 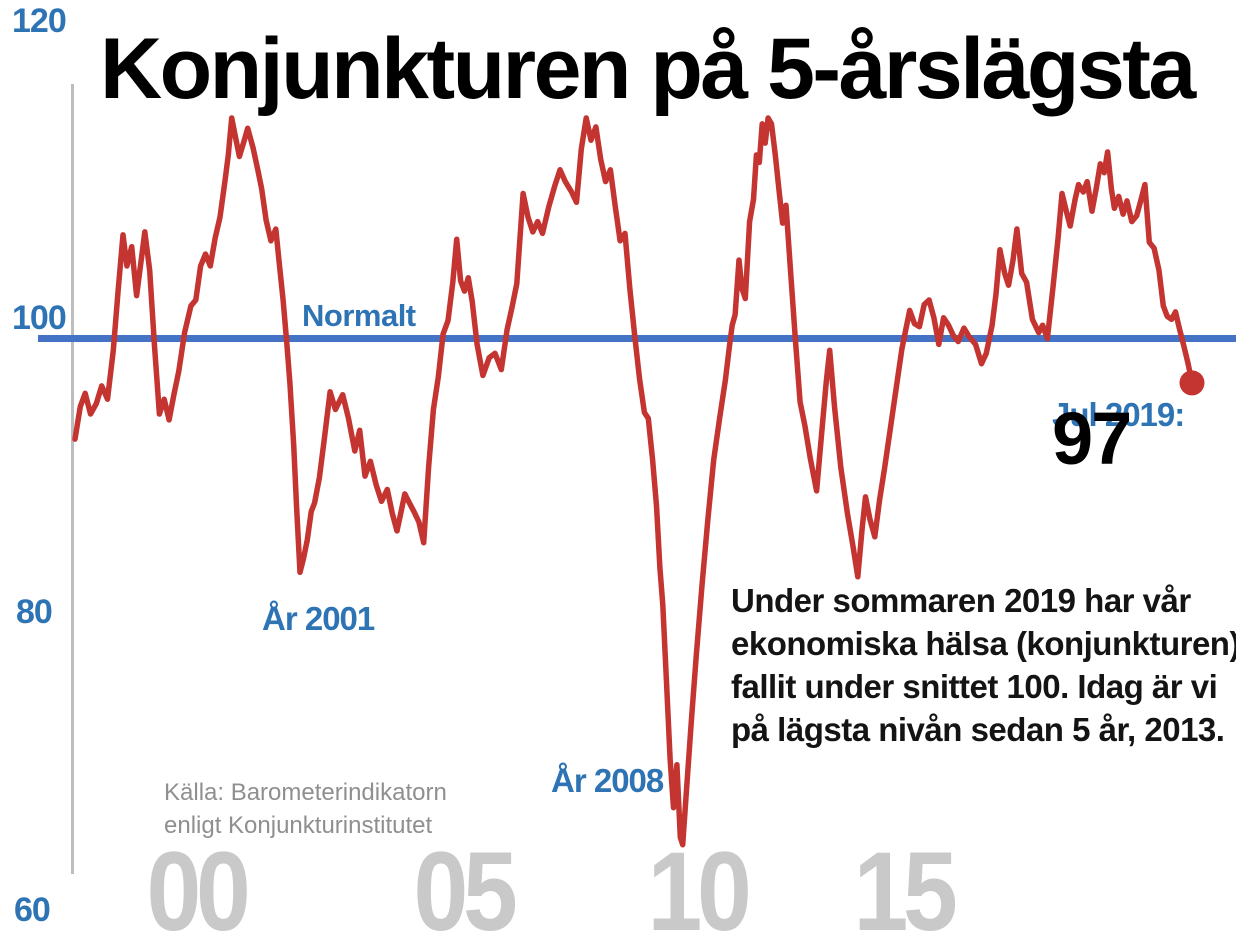 What do you see at coordinates (39, 318) in the screenshot?
I see `y-tick-100: 100` at bounding box center [39, 318].